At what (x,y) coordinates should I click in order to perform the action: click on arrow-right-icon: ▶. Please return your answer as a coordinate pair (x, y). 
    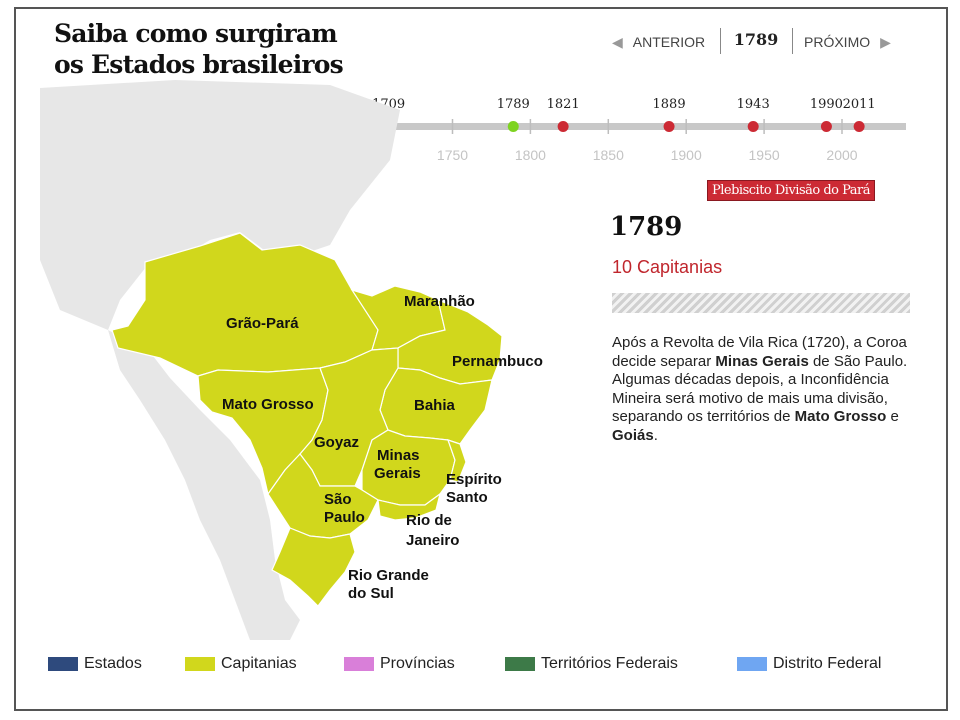
    Looking at the image, I should click on (885, 41).